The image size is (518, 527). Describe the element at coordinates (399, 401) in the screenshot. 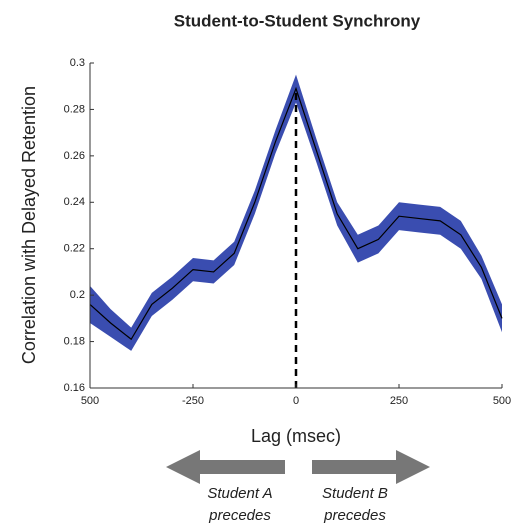

I see `x-tick-label: 250` at that location.